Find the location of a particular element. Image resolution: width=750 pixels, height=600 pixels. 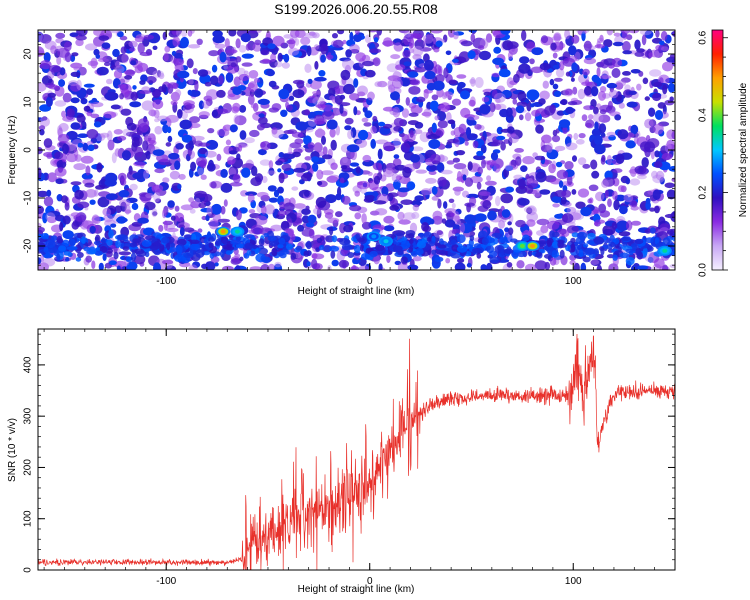

colorbar-tick-label: 0.0 is located at coordinates (703, 270).